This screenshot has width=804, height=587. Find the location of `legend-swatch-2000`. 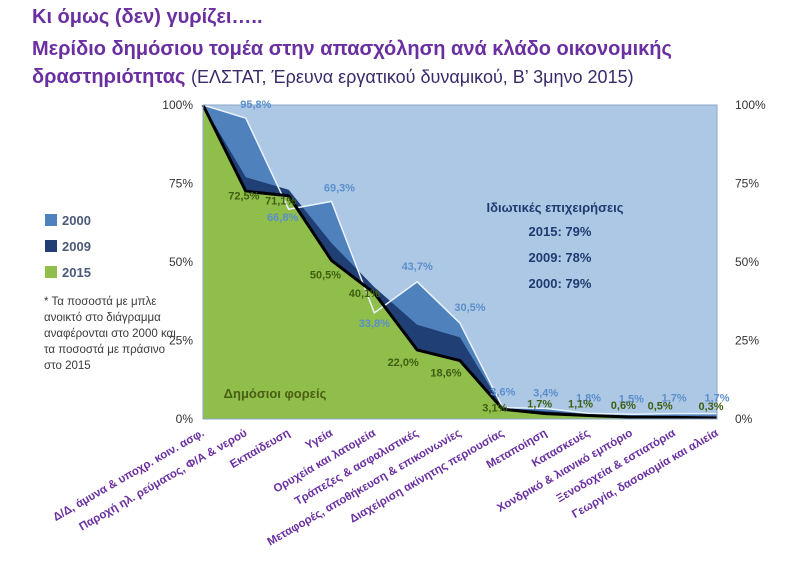

legend-swatch-2000 is located at coordinates (51, 220).